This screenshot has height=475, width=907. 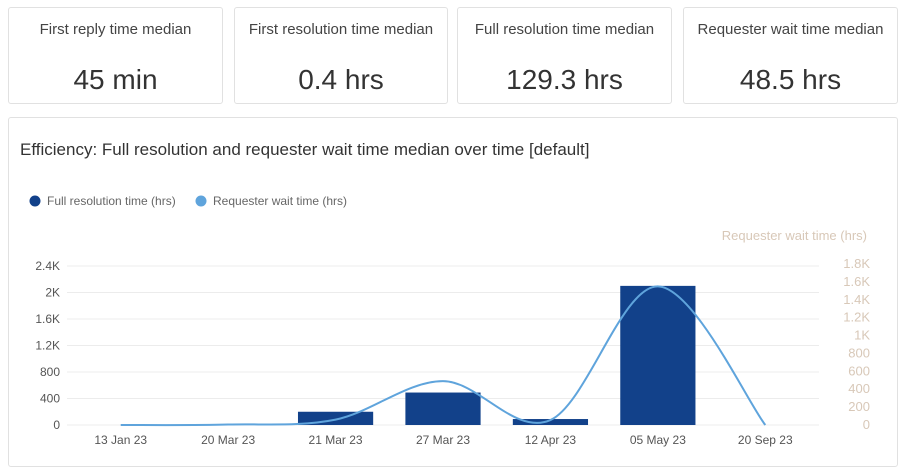 I want to click on y-tick-label-right: 600, so click(x=859, y=370).